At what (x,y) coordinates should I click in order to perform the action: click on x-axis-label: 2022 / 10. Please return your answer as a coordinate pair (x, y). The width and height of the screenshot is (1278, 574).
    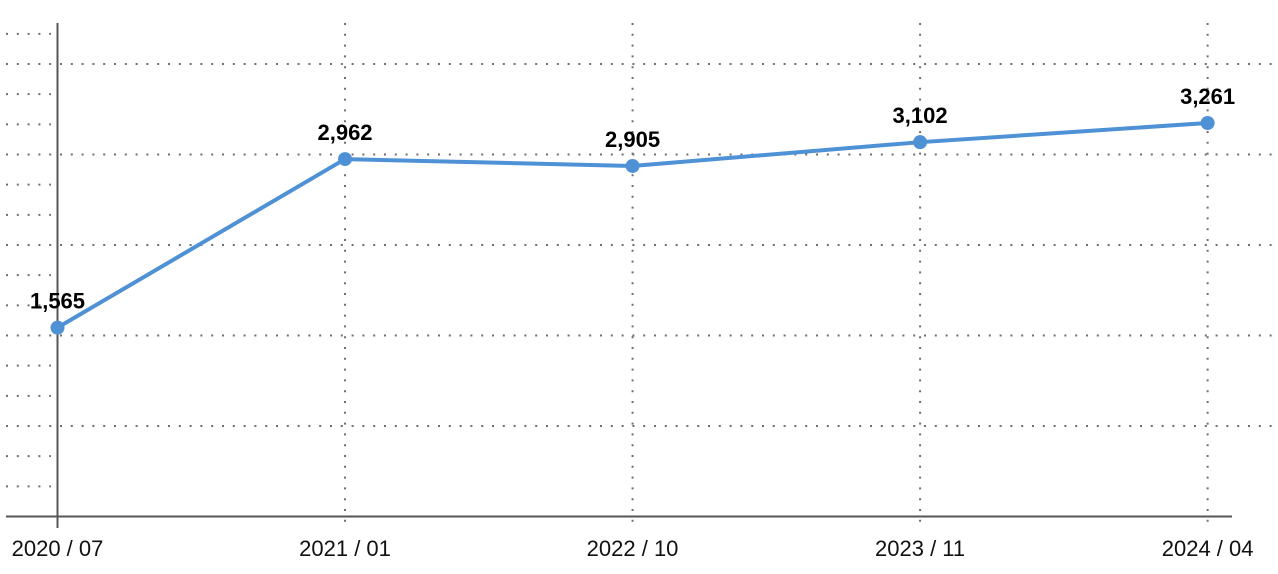
    Looking at the image, I should click on (633, 548).